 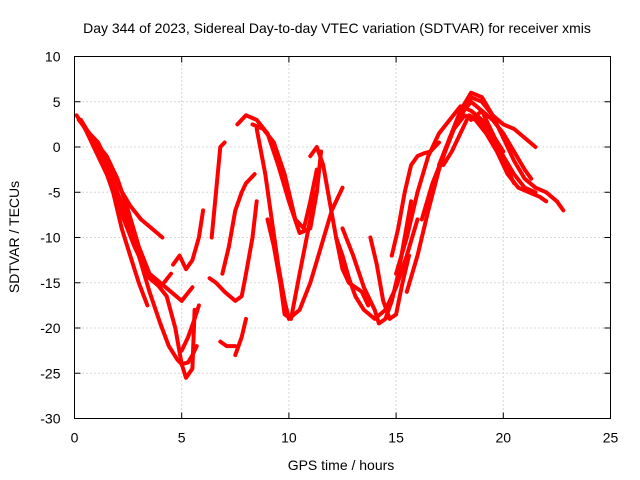 I want to click on x-tick-label: 10, so click(x=289, y=438).